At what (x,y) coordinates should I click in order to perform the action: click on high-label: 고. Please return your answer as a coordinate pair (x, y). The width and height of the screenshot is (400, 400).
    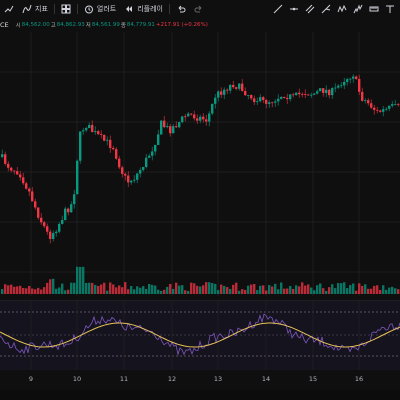
    Looking at the image, I should click on (53, 26).